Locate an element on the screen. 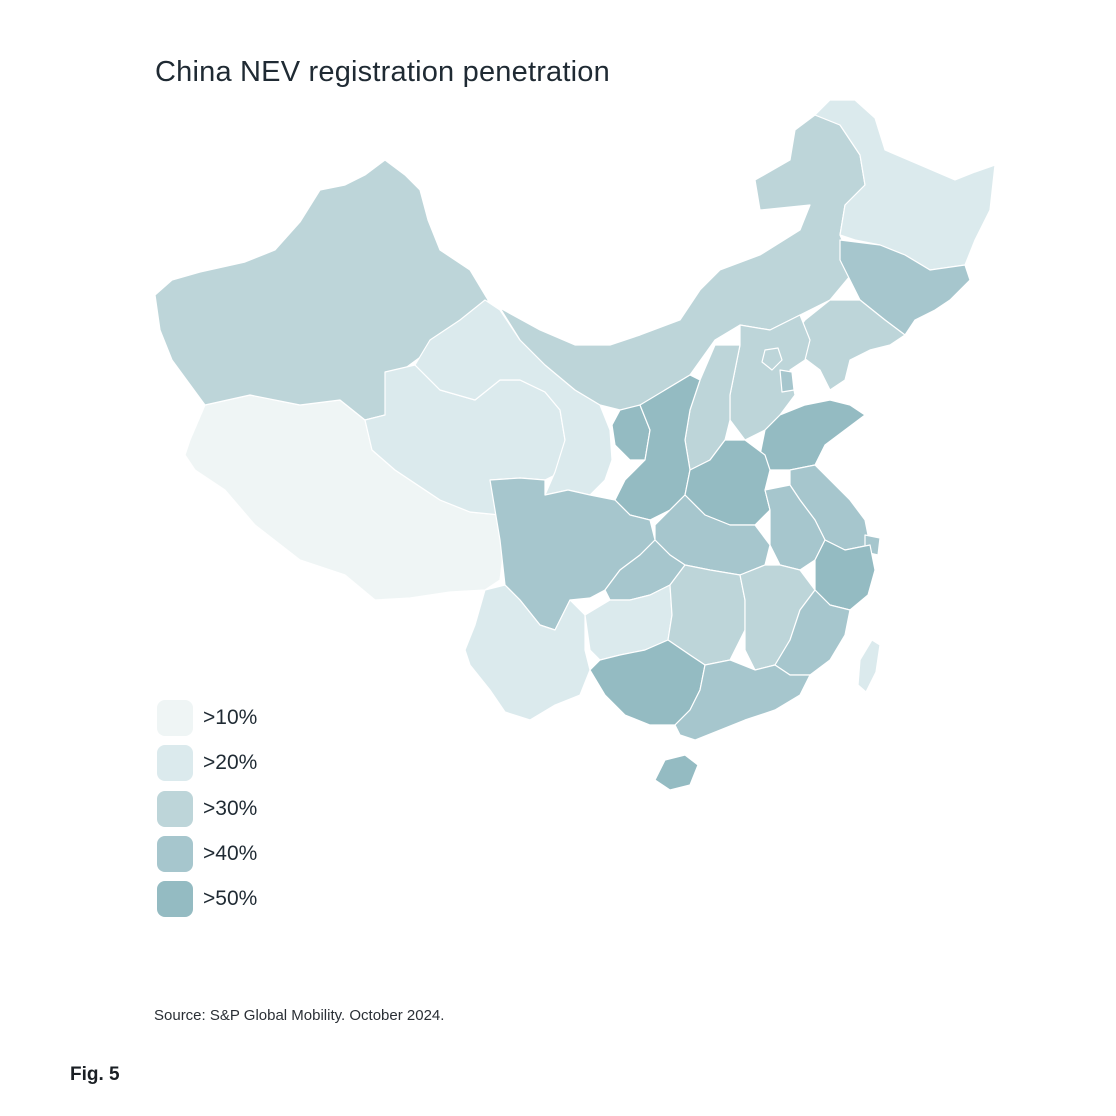 The width and height of the screenshot is (1116, 1116). legend: >10% >20% >30% >40% >50% is located at coordinates (207, 813).